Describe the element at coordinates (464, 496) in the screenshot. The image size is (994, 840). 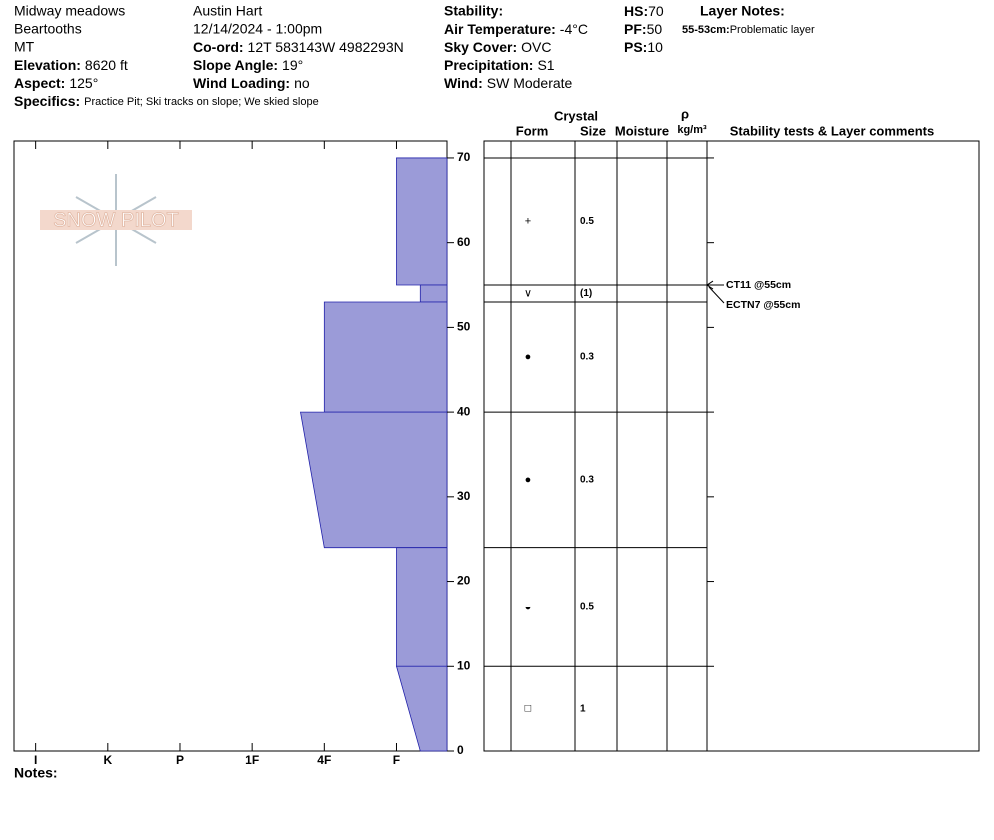
I see `y-tick-label: 30` at that location.